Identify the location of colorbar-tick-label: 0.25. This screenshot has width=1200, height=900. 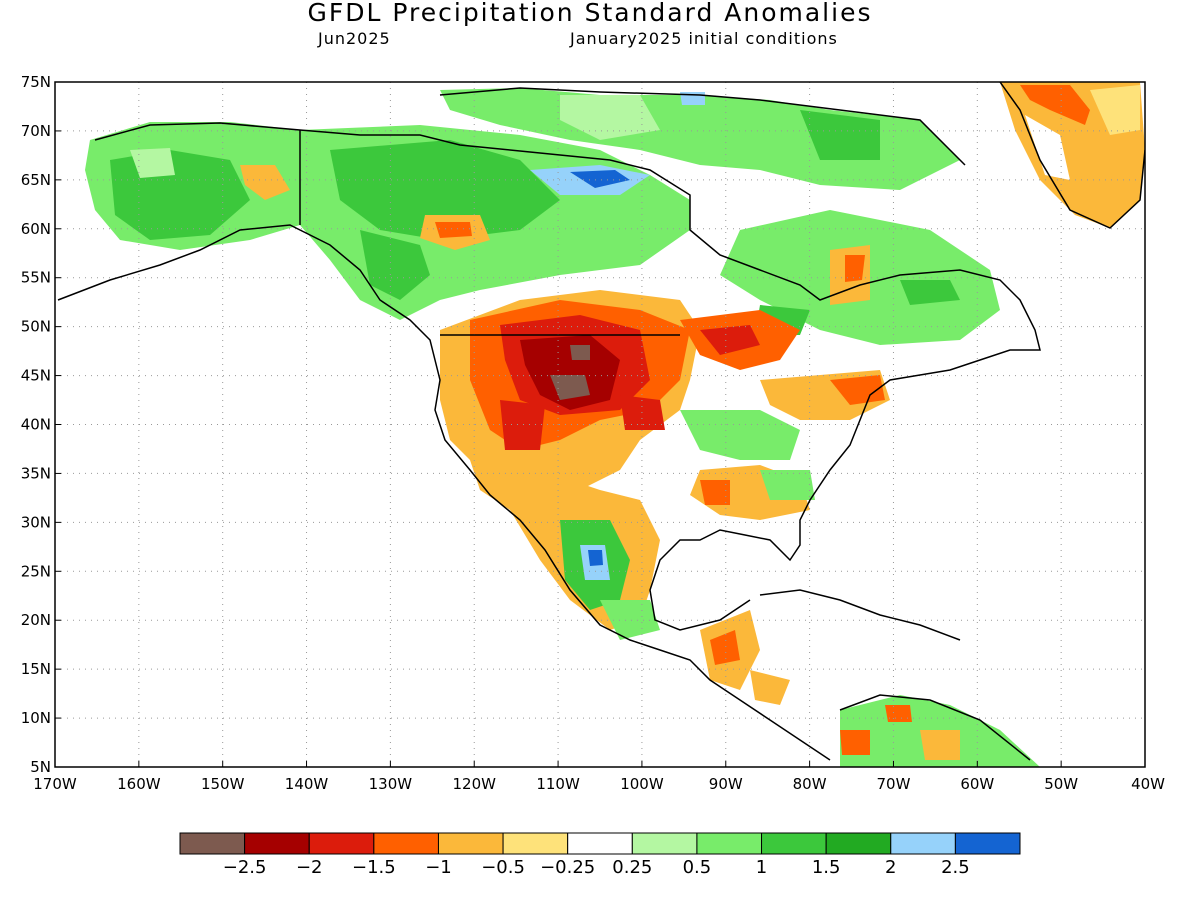
(632, 867).